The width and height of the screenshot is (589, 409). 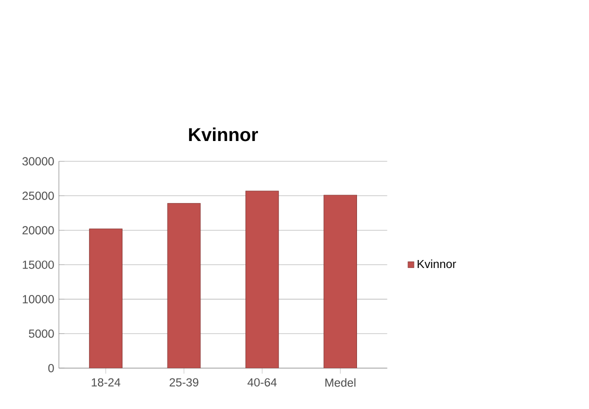 What do you see at coordinates (262, 382) in the screenshot?
I see `x-tick-label: 40-64` at bounding box center [262, 382].